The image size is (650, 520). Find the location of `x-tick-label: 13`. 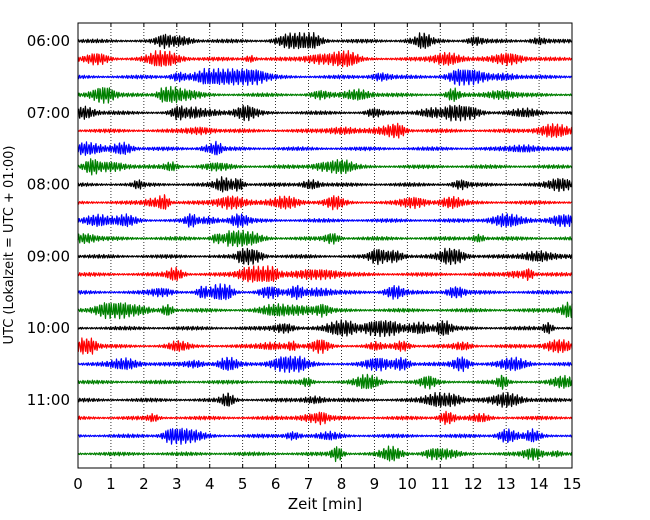

x-tick-label: 13 is located at coordinates (506, 484).